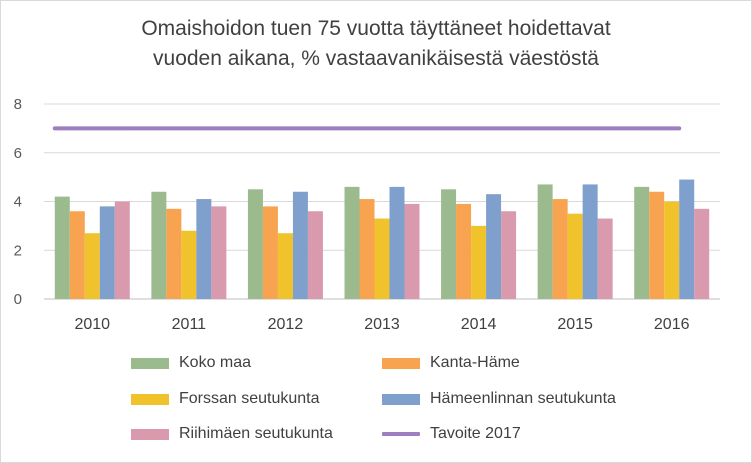 This screenshot has height=463, width=752. What do you see at coordinates (18, 153) in the screenshot?
I see `y-tick-label: 6` at bounding box center [18, 153].